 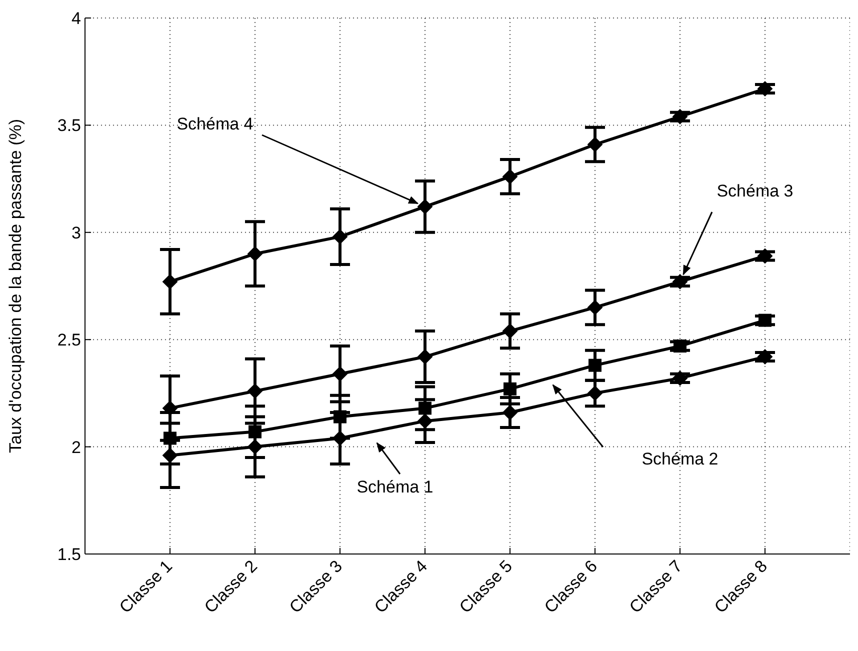 I want to click on y-axis-title: Taux d'occupation de la bande passante (%), so click(x=16, y=286).